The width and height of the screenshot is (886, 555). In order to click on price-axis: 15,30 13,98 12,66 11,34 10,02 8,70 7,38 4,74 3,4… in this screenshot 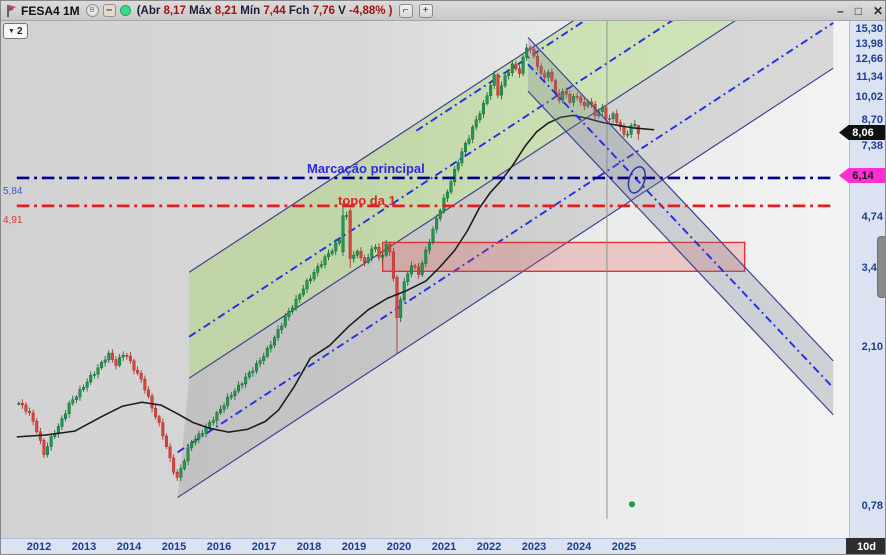, I will do `click(862, 279)`.